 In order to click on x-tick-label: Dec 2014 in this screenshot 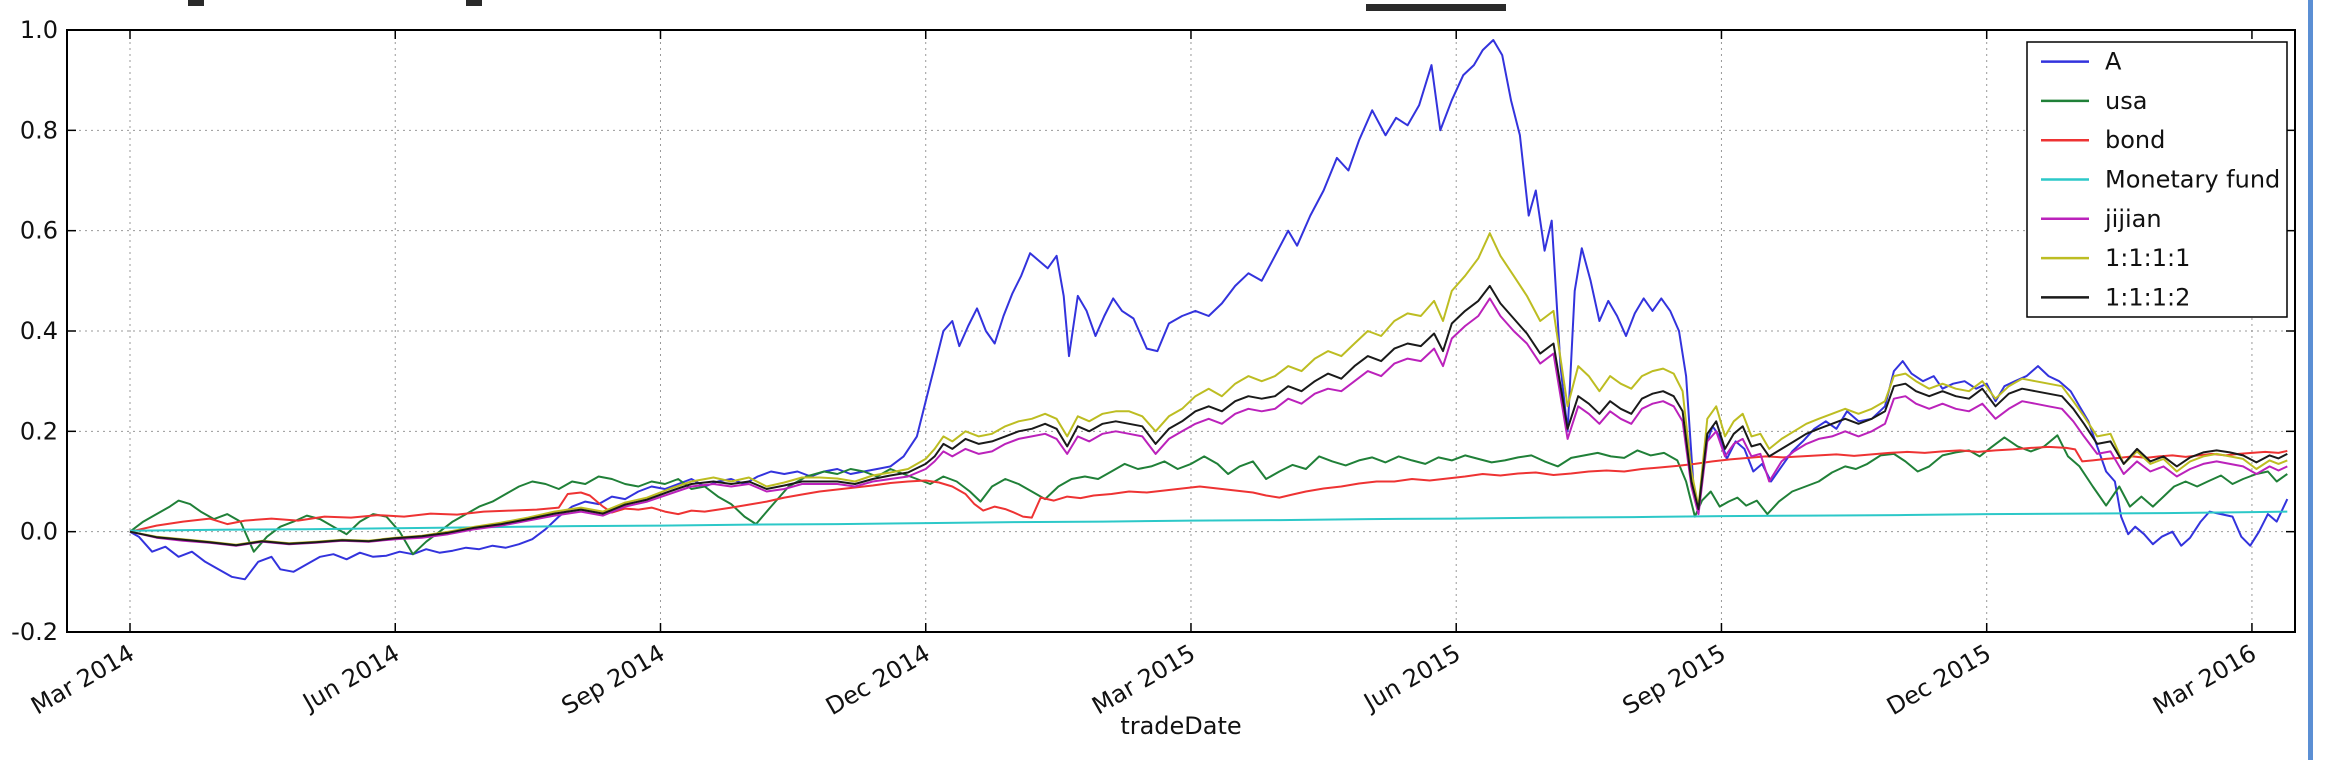, I will do `click(878, 680)`.